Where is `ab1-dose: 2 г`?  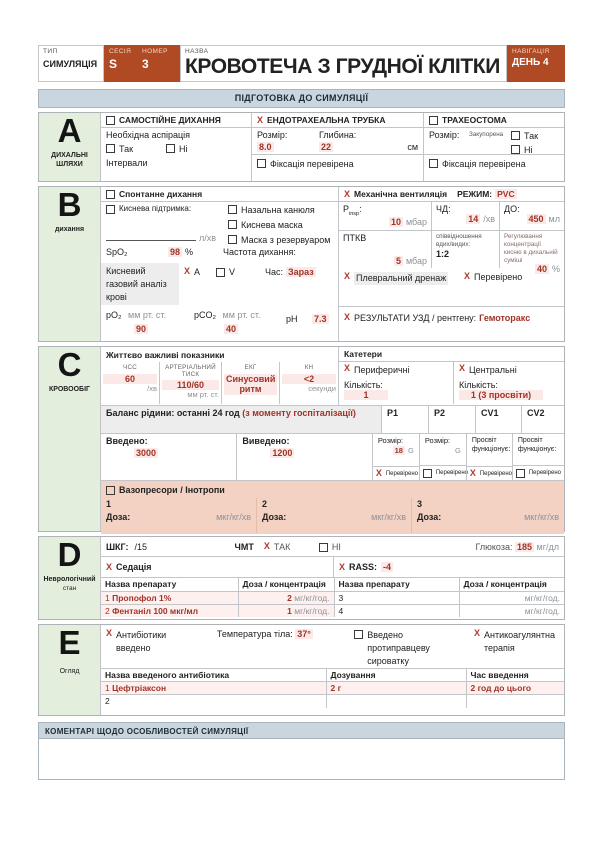
ab1-dose: 2 г is located at coordinates (336, 688).